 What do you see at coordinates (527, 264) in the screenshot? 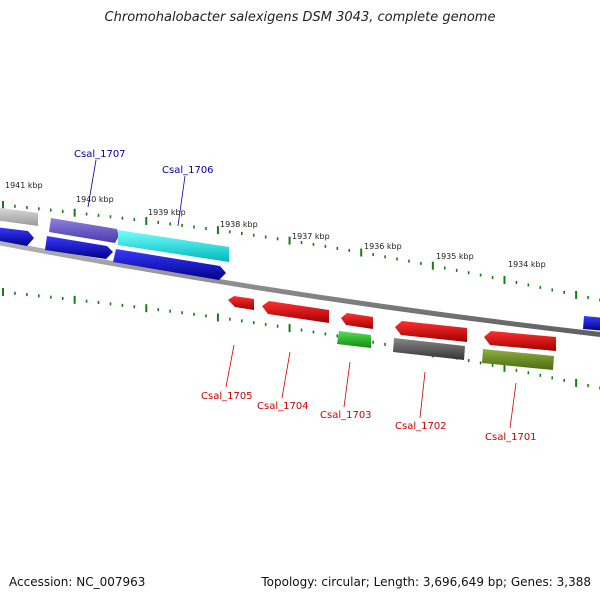
I see `scale-label: 1934 kbp` at bounding box center [527, 264].